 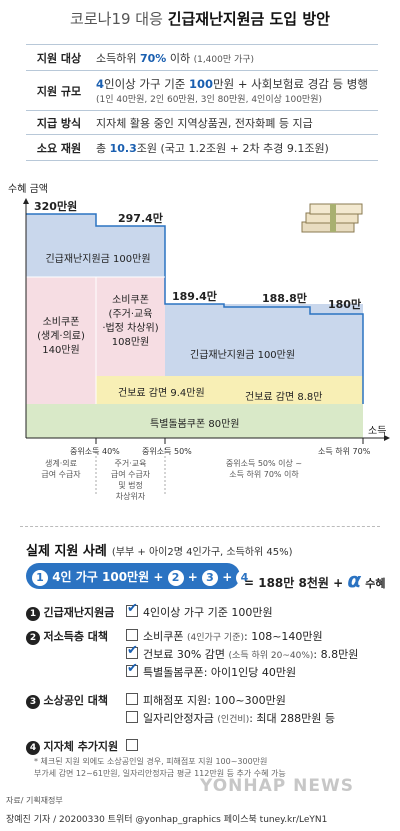 What do you see at coordinates (264, 469) in the screenshot?
I see `group-label-3: 중위소득 50% 이상 ~ 소득 하위 70% 이하` at bounding box center [264, 469].